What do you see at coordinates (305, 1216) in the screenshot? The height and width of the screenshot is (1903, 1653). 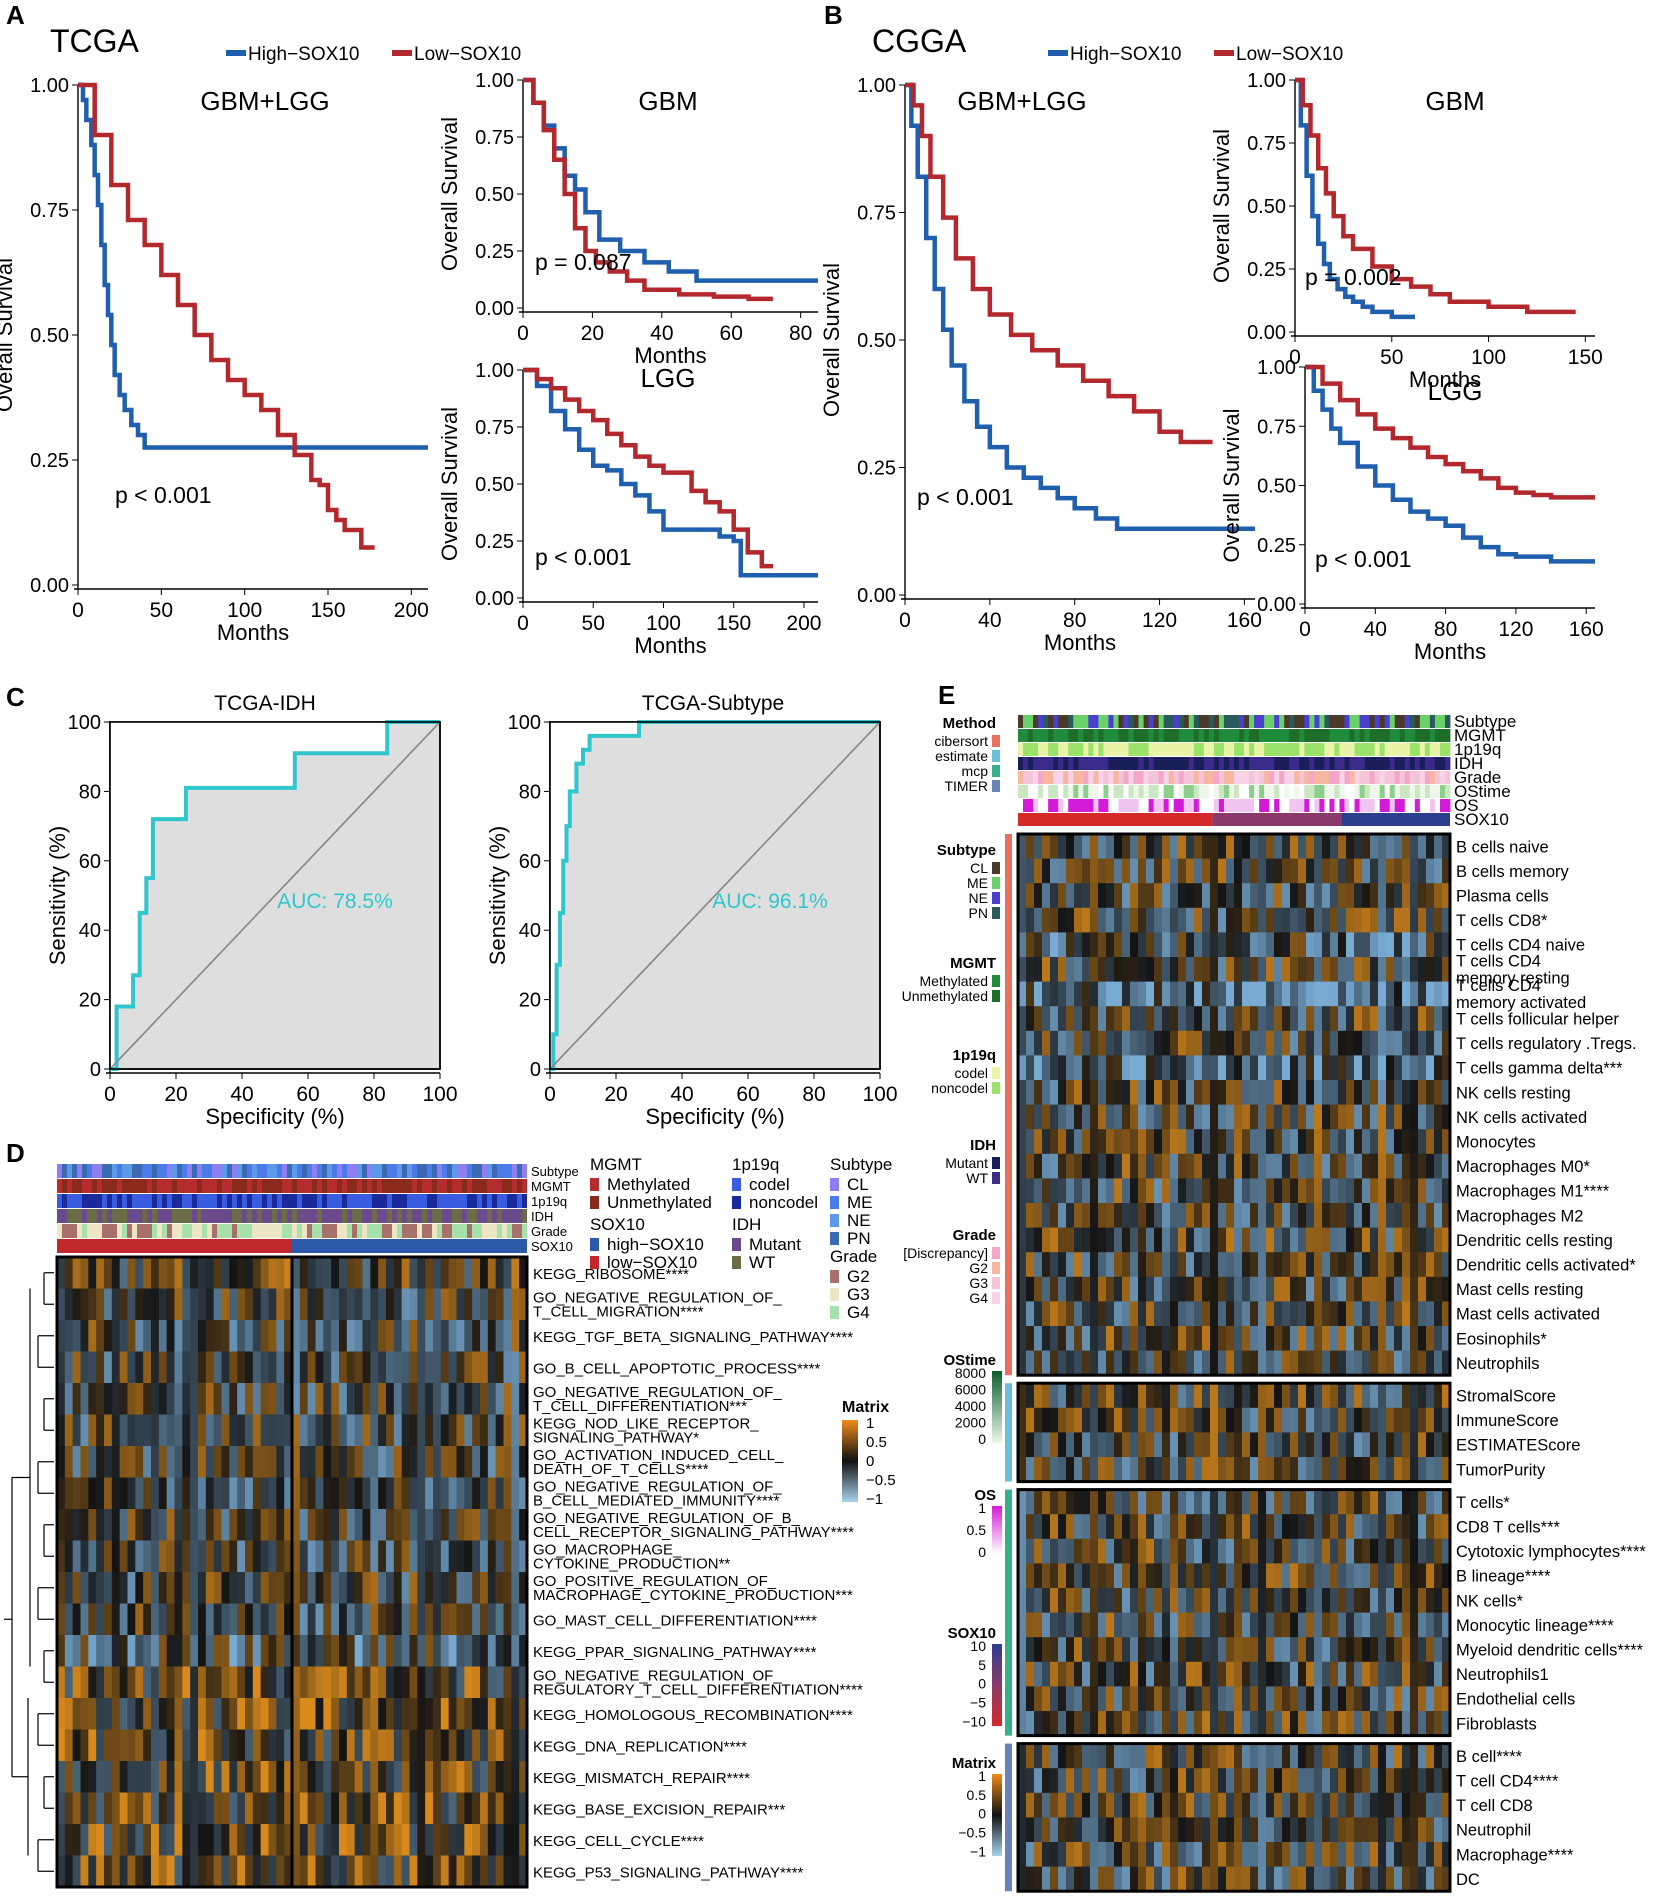 I see `annotation-track-idh: IDH` at bounding box center [305, 1216].